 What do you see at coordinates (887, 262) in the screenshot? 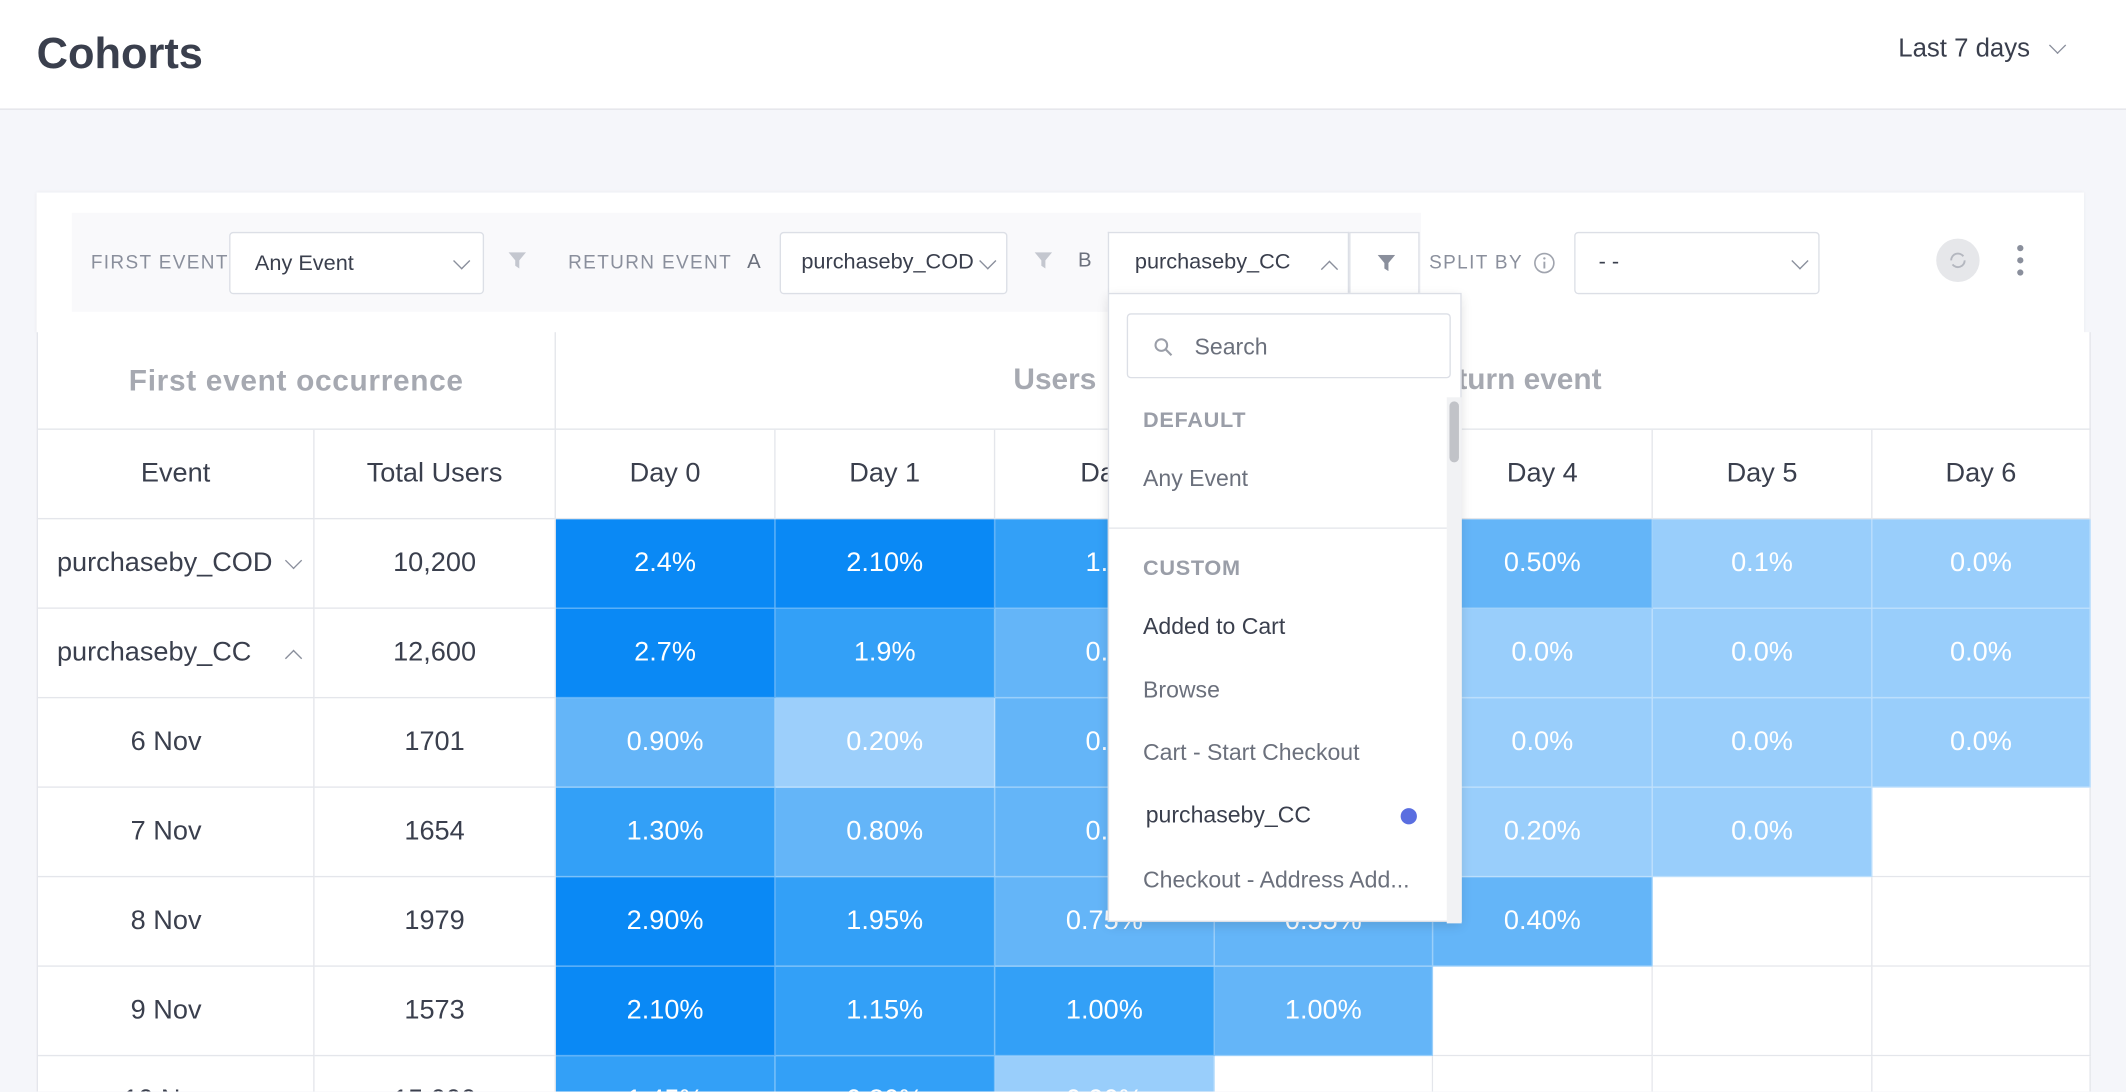
I see `select-value: purchaseby_COD` at bounding box center [887, 262].